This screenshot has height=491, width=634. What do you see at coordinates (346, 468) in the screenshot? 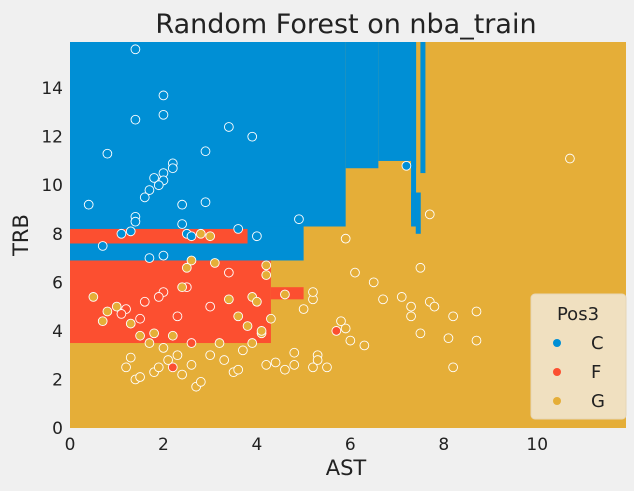
I see `x-axis-label: AST` at bounding box center [346, 468].